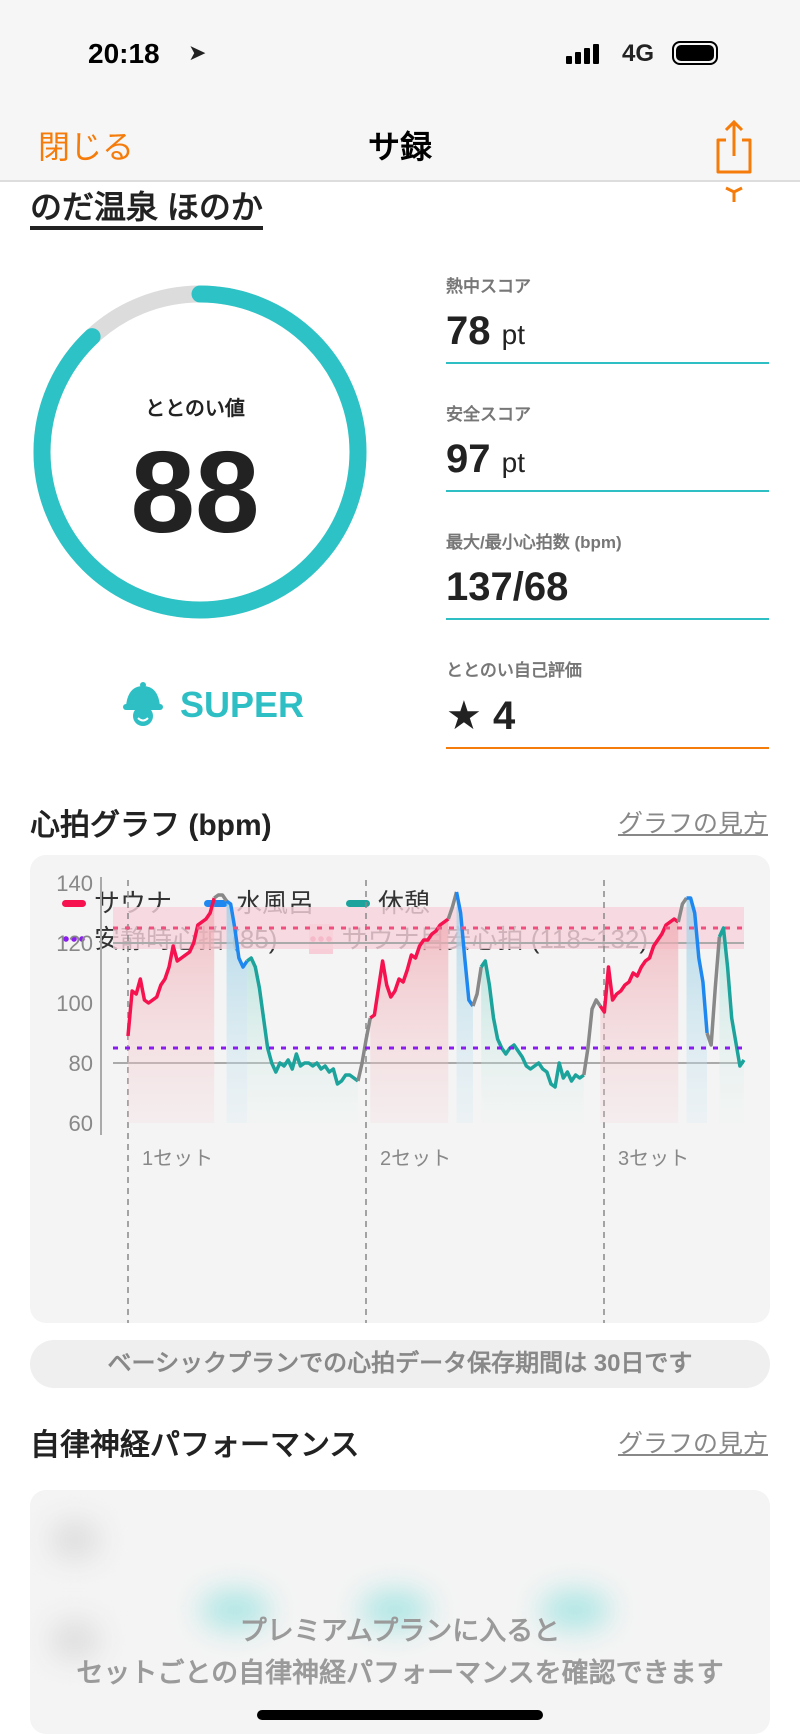 This screenshot has height=1734, width=800. What do you see at coordinates (74, 903) in the screenshot?
I see `legend-sauna-swatch` at bounding box center [74, 903].